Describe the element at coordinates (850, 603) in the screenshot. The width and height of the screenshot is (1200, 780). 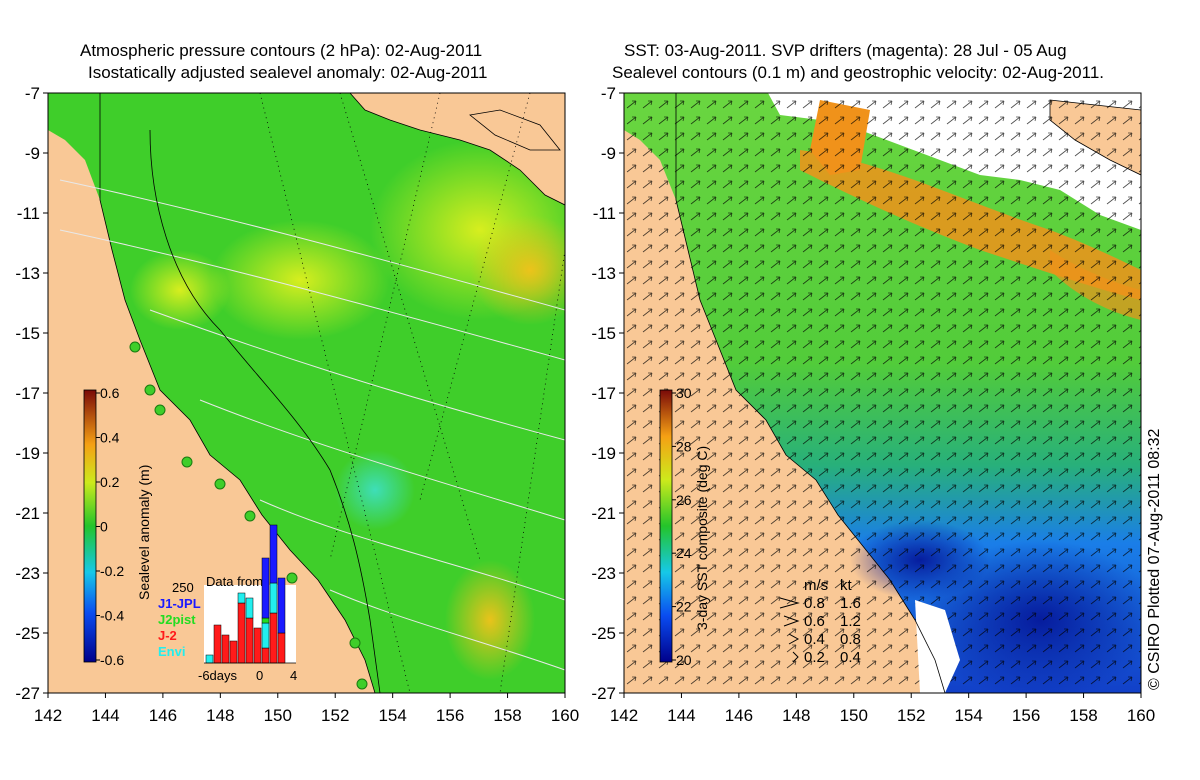
I see `velocity-legend-kt-value: 1.6` at that location.